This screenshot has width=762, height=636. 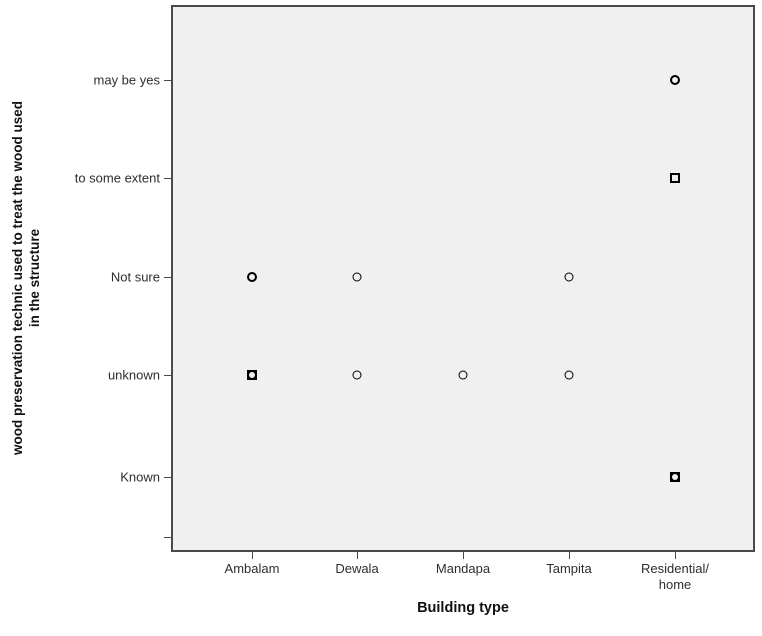 What do you see at coordinates (675, 555) in the screenshot?
I see `x-tick-residential-home` at bounding box center [675, 555].